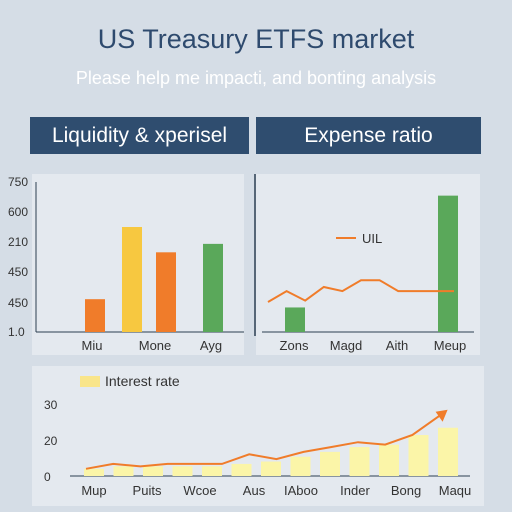 The image size is (512, 512). What do you see at coordinates (455, 490) in the screenshot?
I see `x-tick-label: Maqu` at bounding box center [455, 490].